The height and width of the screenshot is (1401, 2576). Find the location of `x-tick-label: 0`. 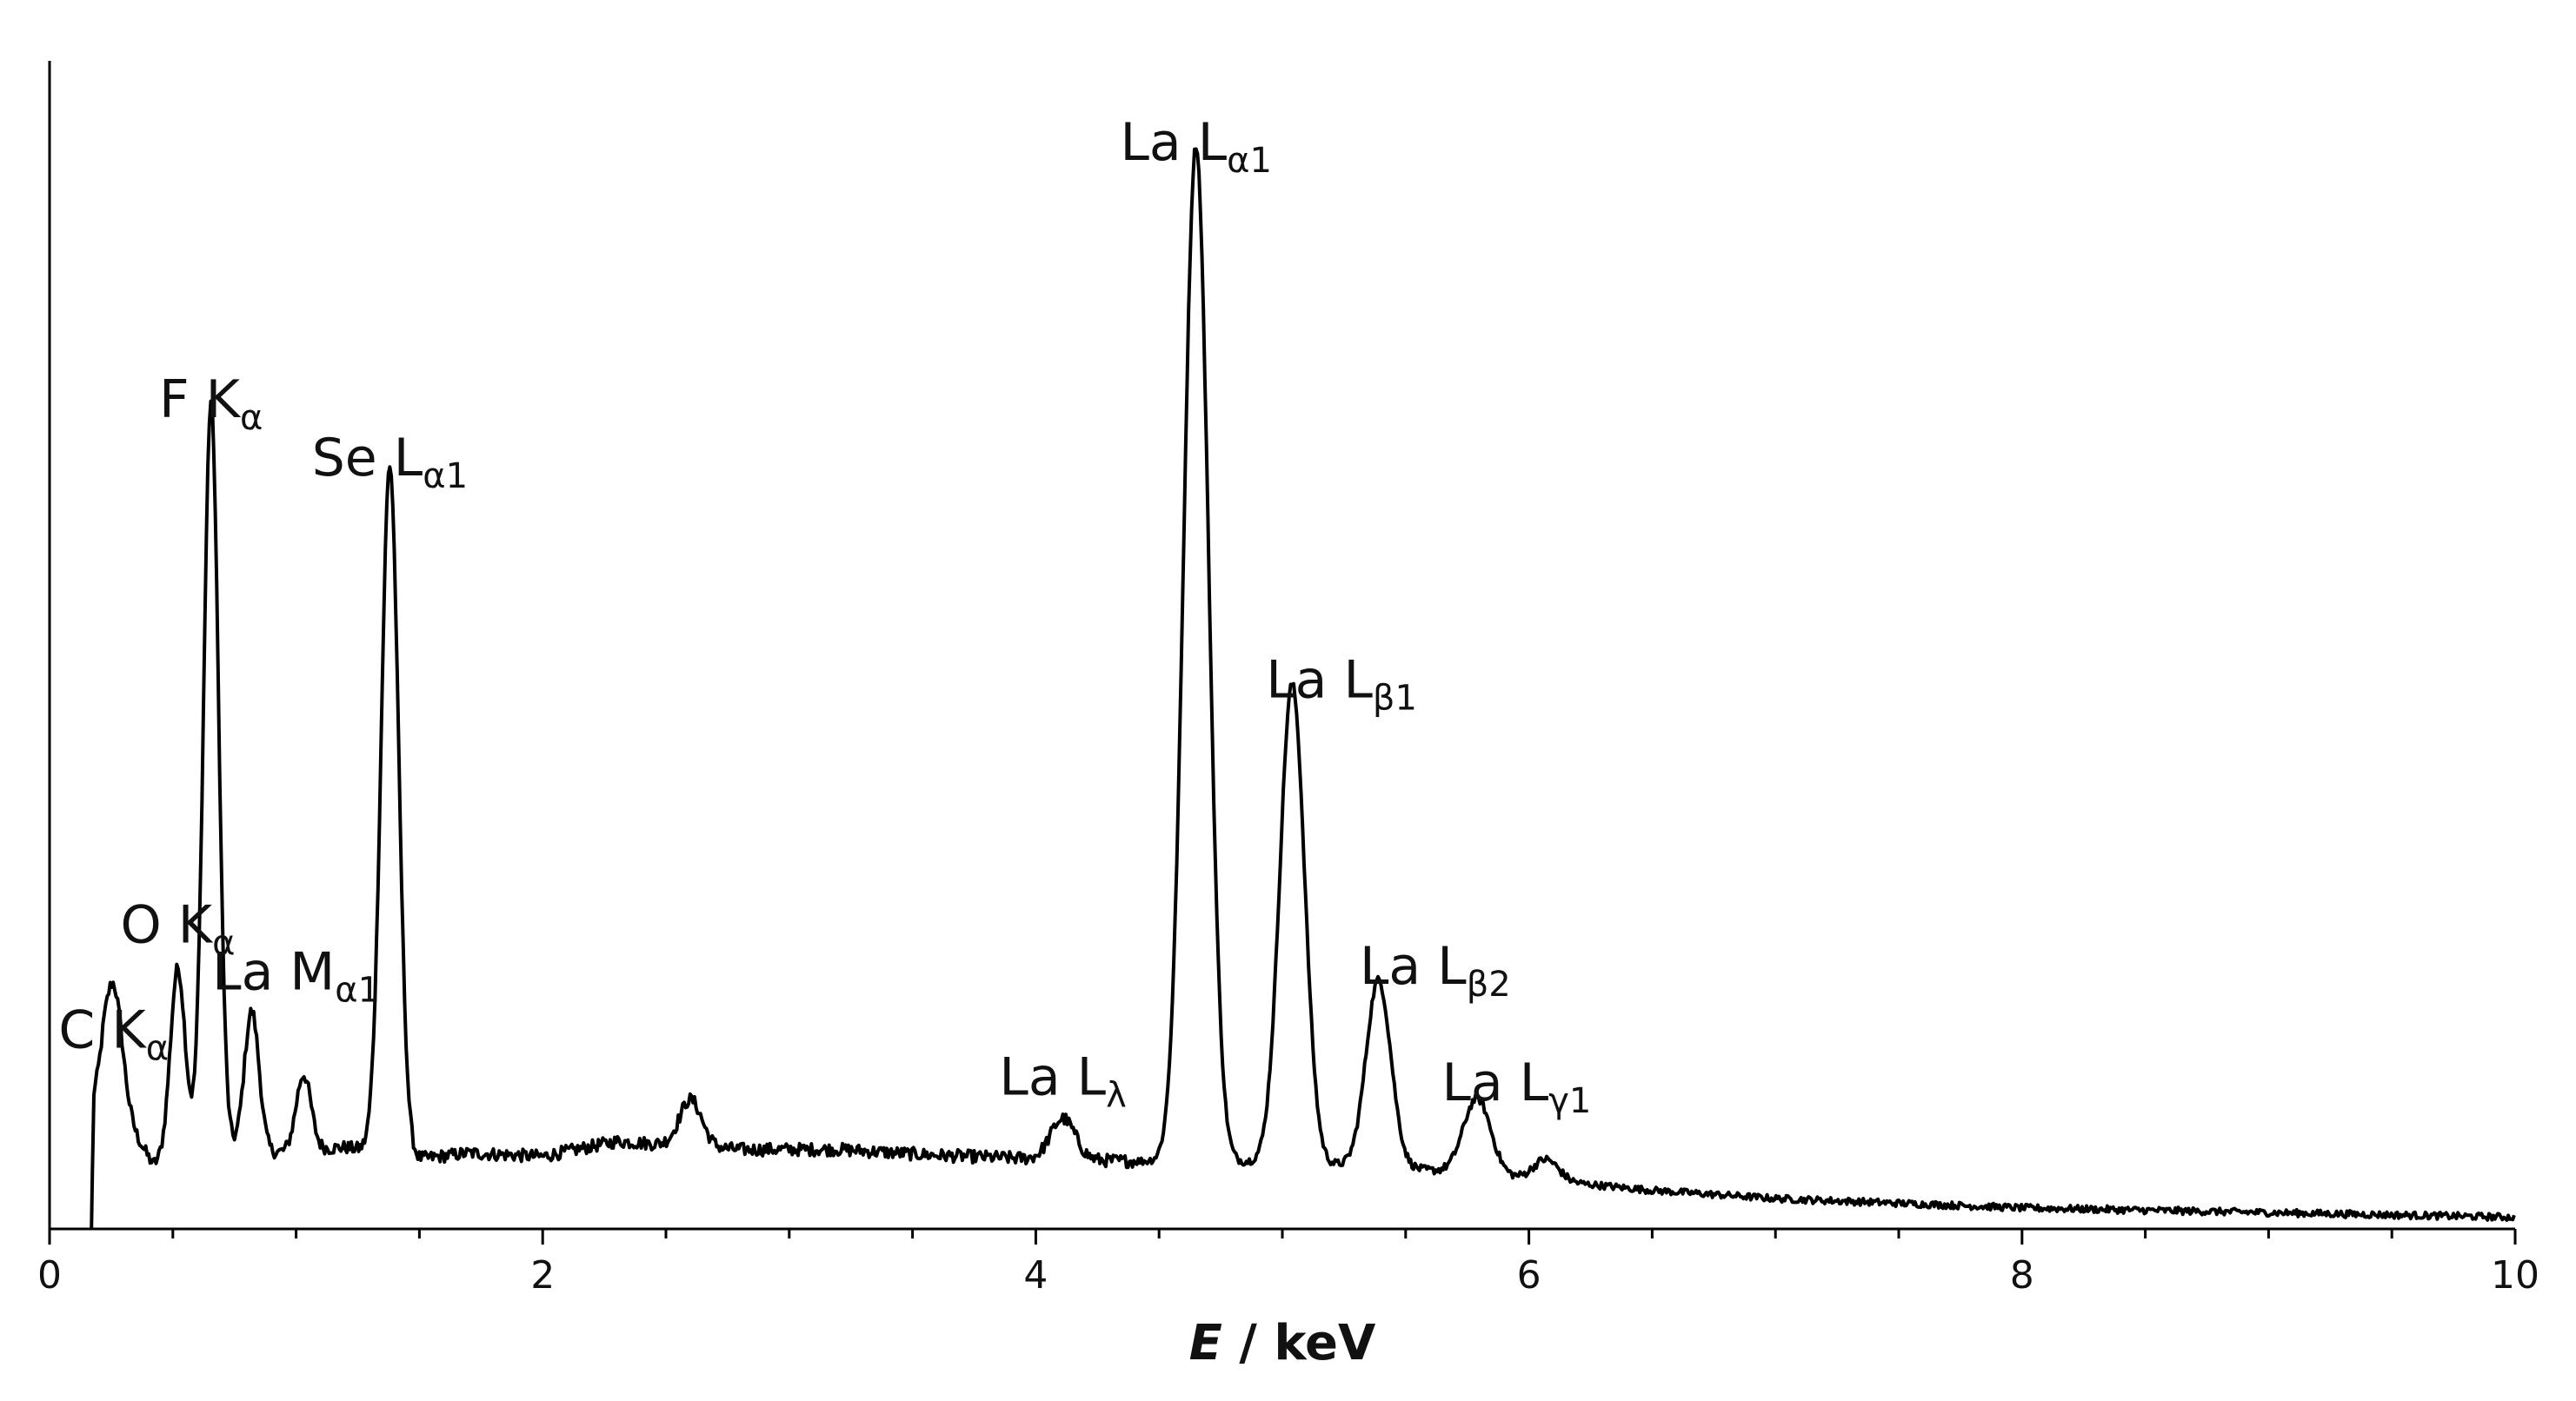

x-tick-label: 0 is located at coordinates (49, 1275).